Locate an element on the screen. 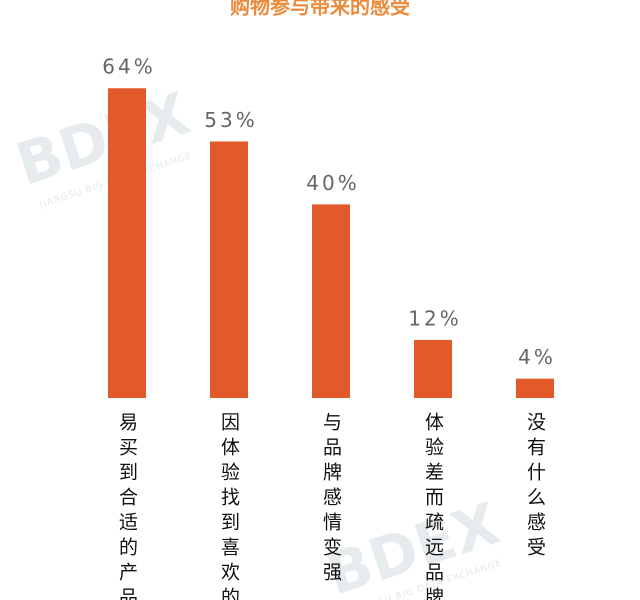  value-label: 64% is located at coordinates (128, 67).